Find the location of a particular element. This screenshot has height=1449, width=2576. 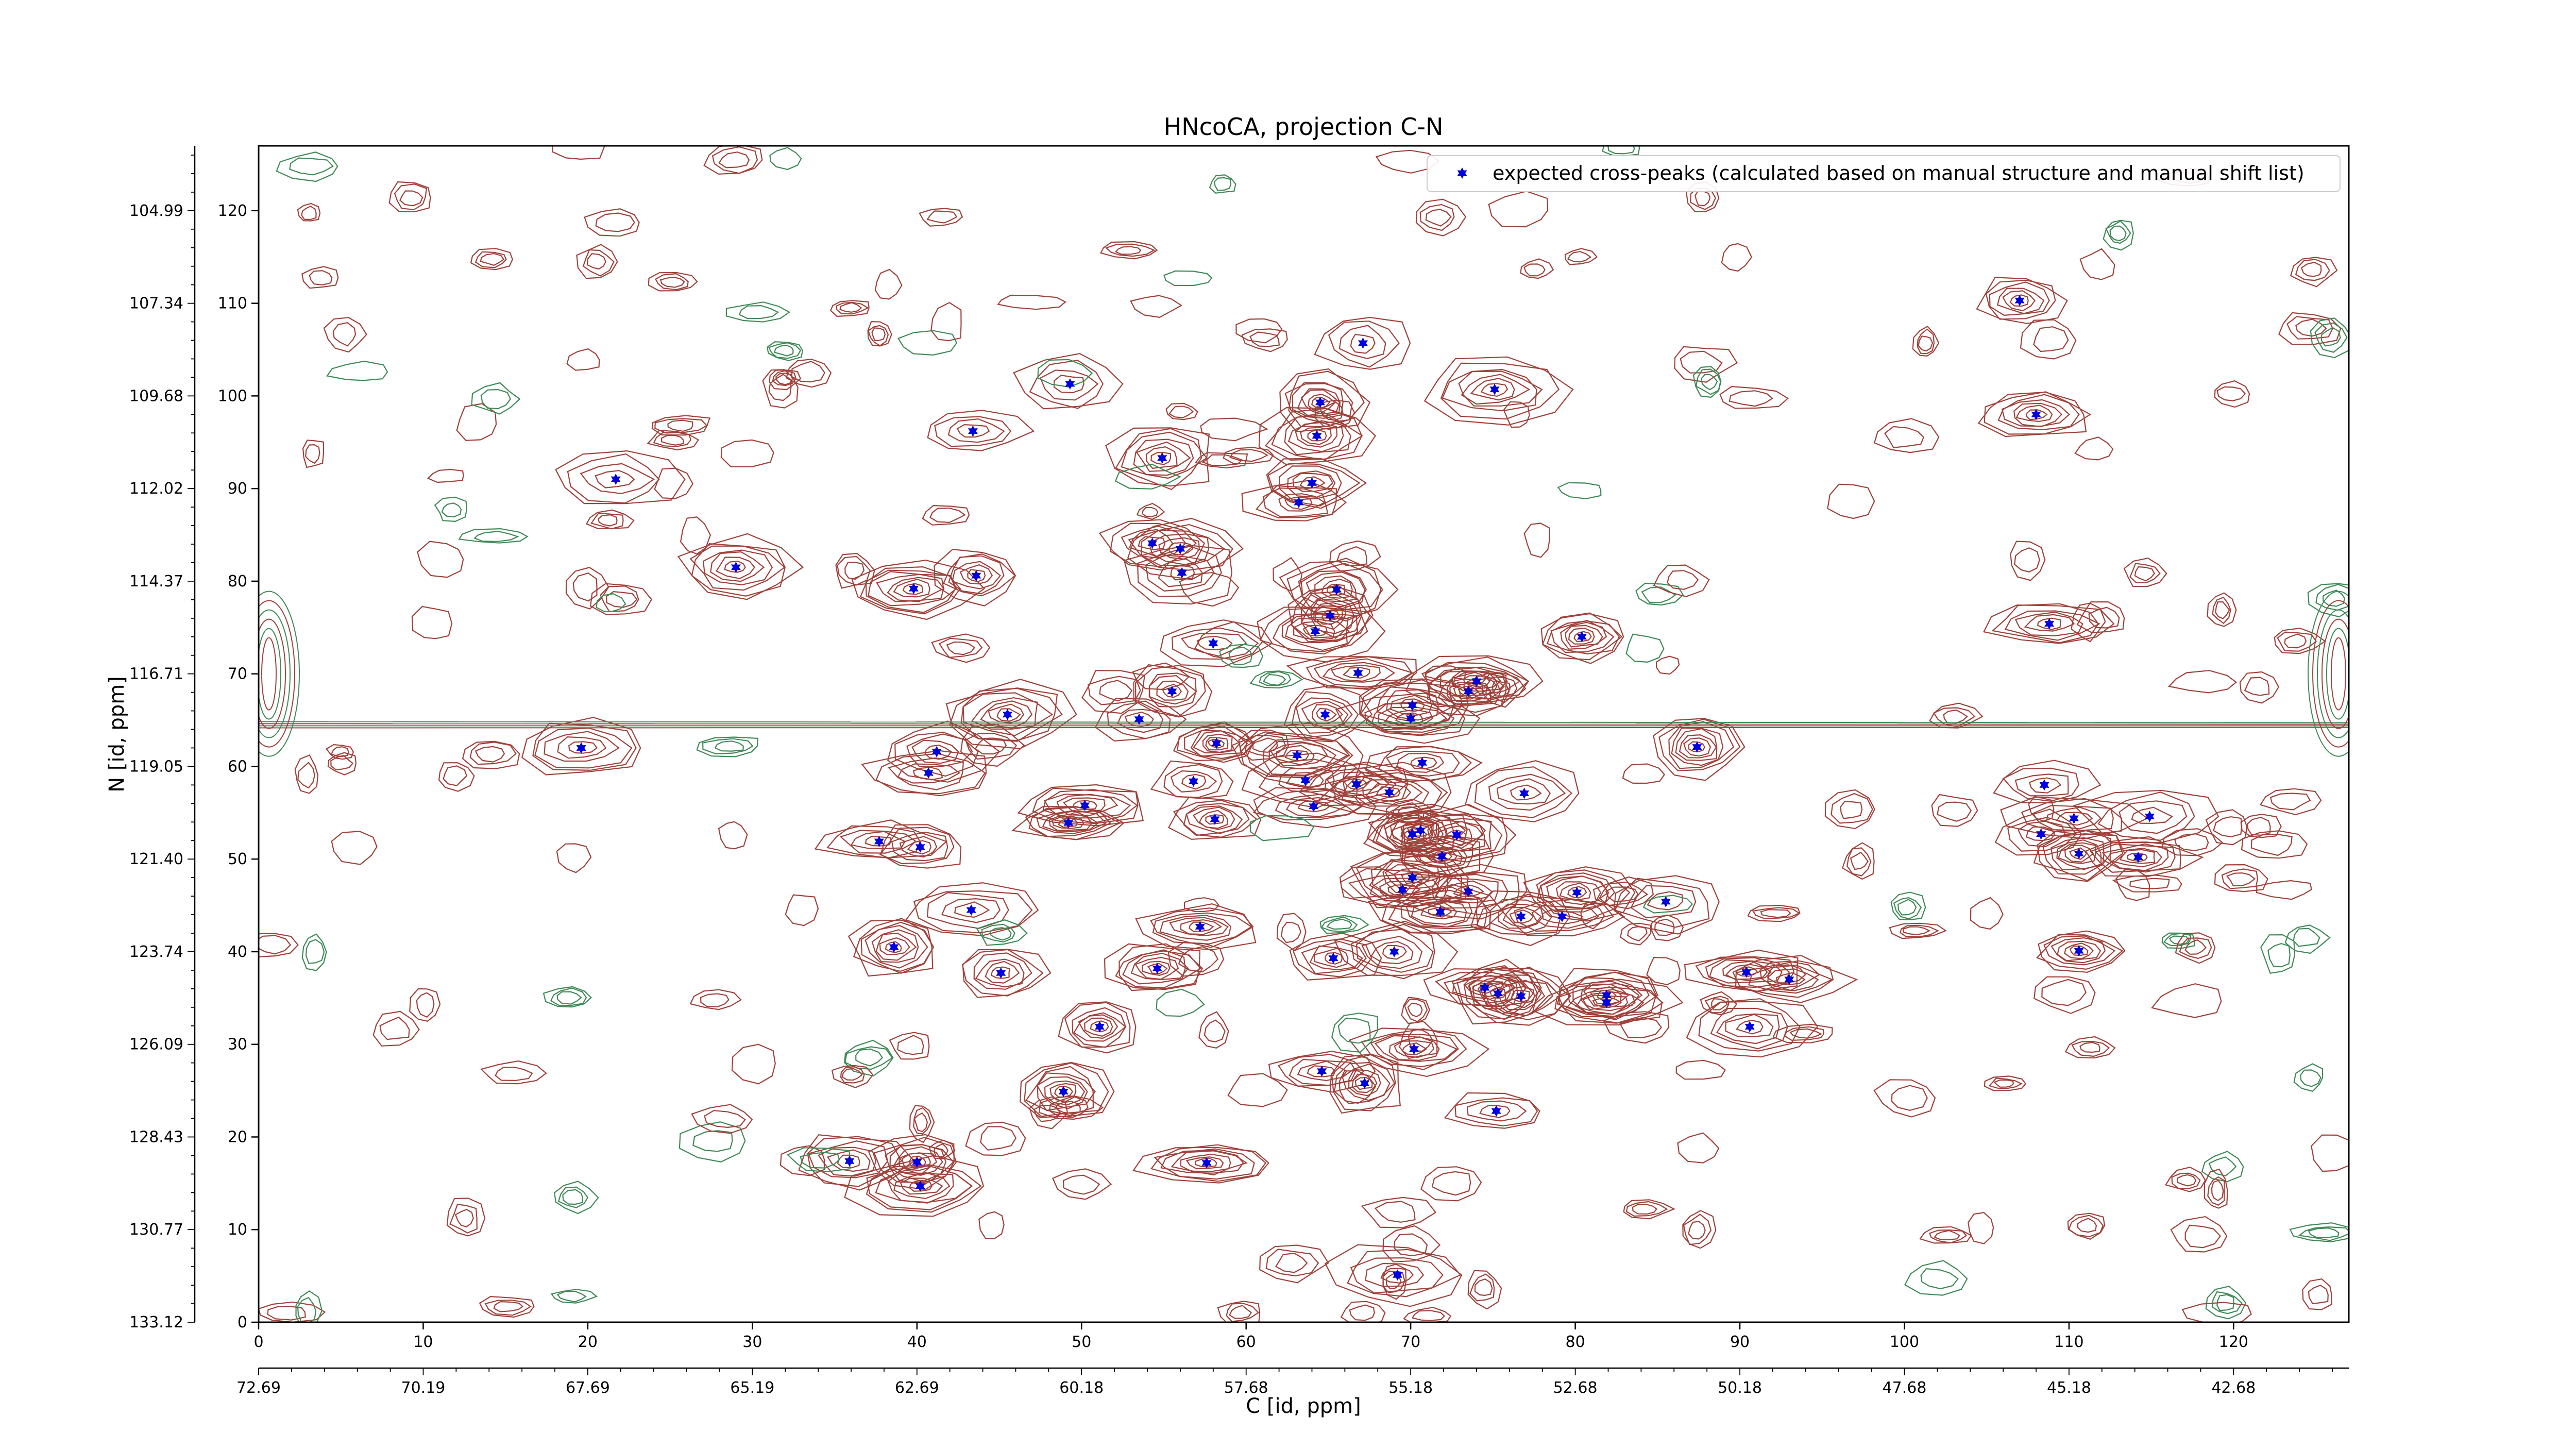

ppm-tick-label: 60.18 is located at coordinates (1081, 1388).